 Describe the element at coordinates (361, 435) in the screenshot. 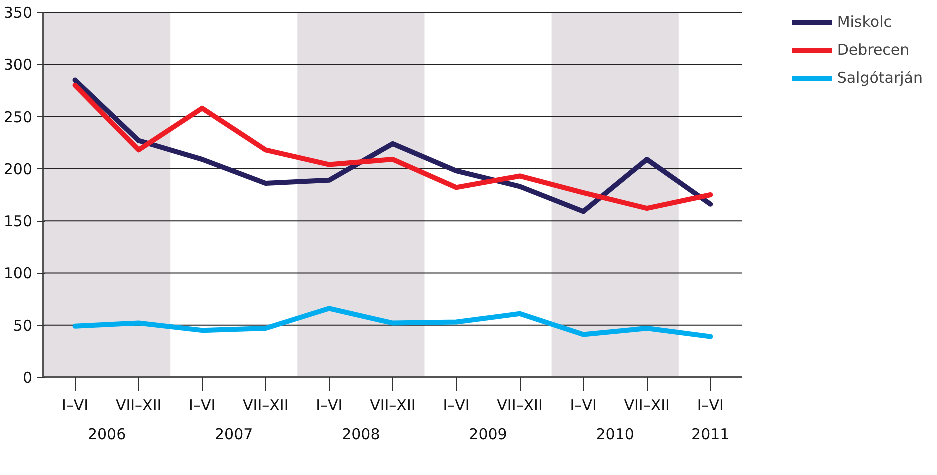

I see `text: 2008` at that location.